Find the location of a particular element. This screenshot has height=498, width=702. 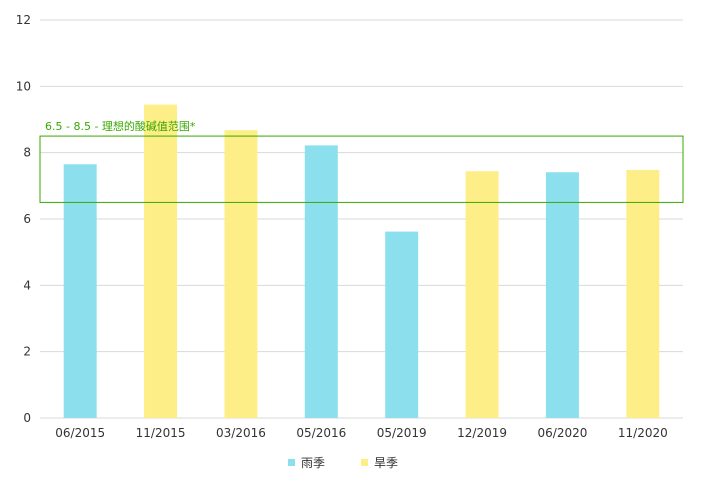

y-tick-label: 6 is located at coordinates (27, 219).